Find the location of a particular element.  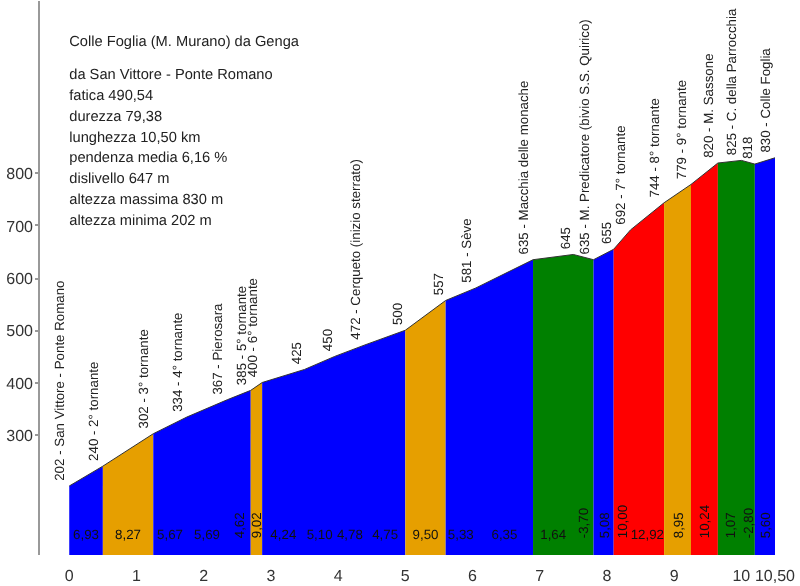

x-tick-label: 2 is located at coordinates (204, 576).